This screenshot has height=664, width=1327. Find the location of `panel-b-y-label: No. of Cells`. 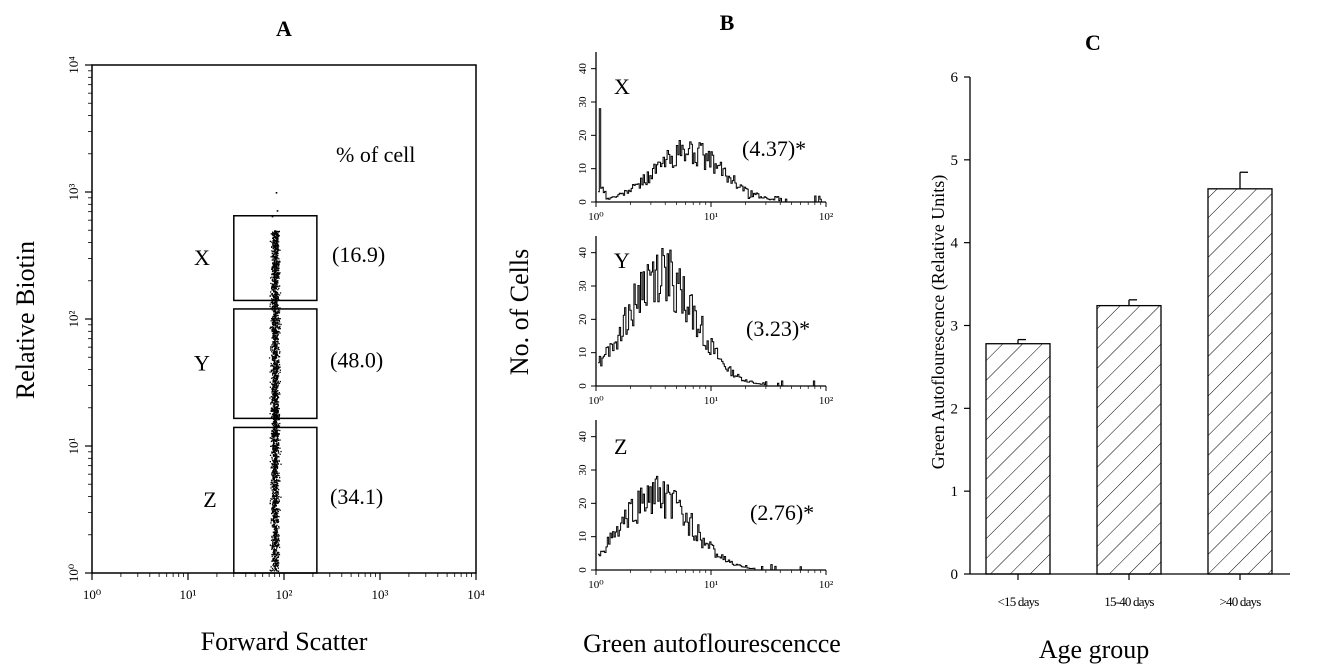

panel-b-y-label: No. of Cells is located at coordinates (519, 312).